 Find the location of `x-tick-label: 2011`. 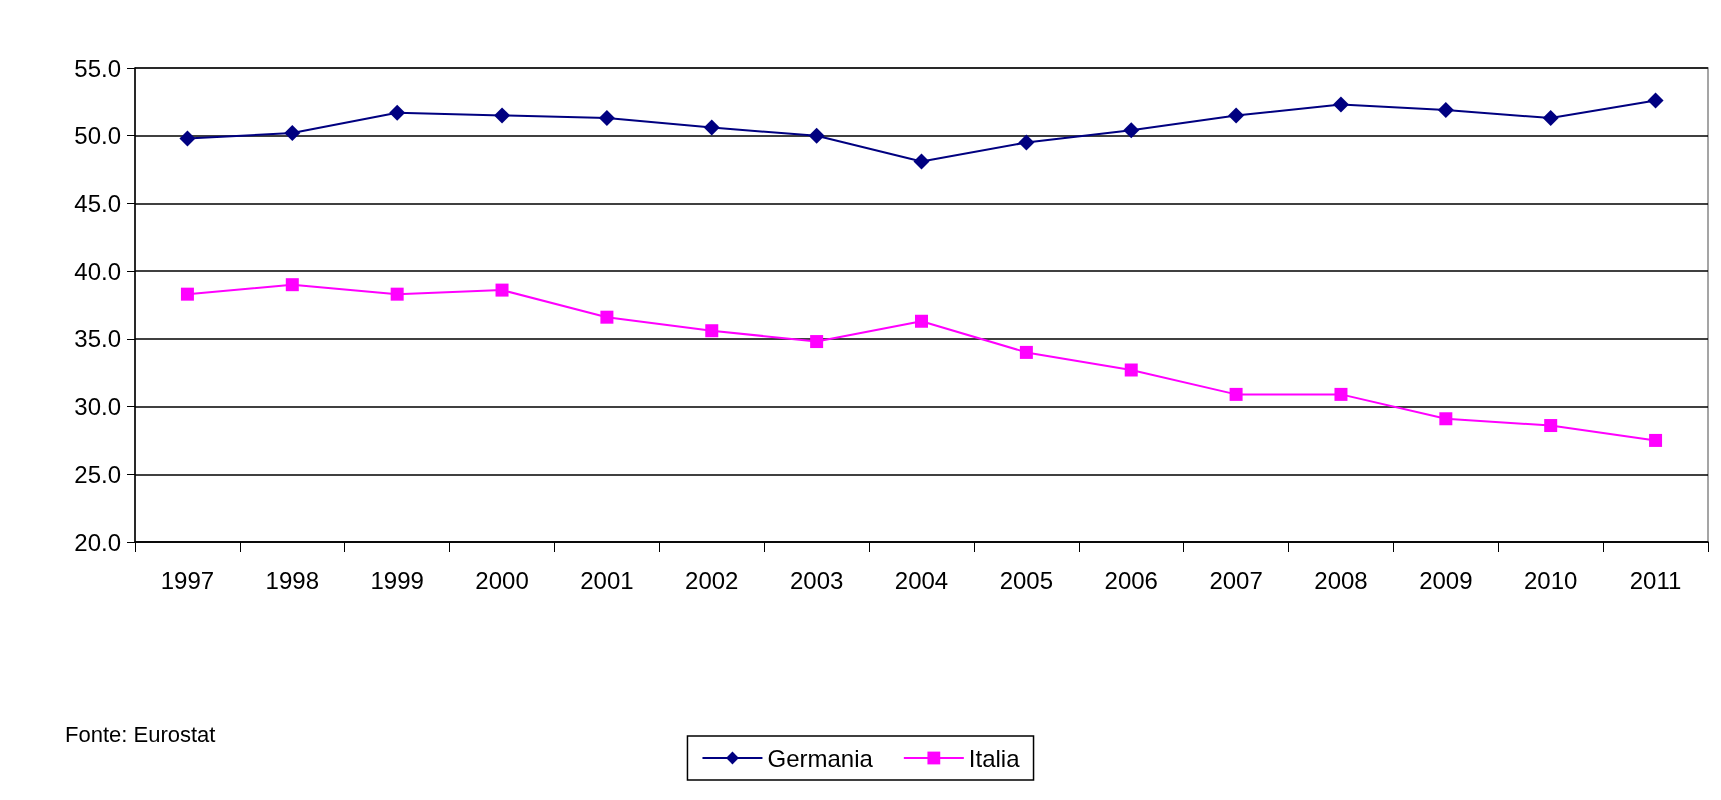

x-tick-label: 2011 is located at coordinates (1655, 580).